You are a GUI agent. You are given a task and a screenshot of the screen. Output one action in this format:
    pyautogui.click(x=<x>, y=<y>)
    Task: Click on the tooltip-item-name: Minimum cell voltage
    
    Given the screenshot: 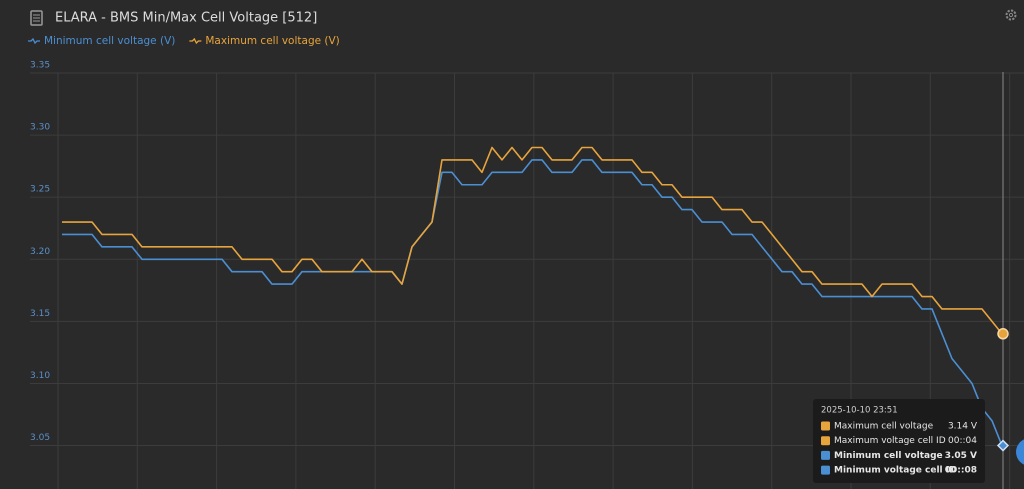 What is the action you would take?
    pyautogui.click(x=888, y=456)
    